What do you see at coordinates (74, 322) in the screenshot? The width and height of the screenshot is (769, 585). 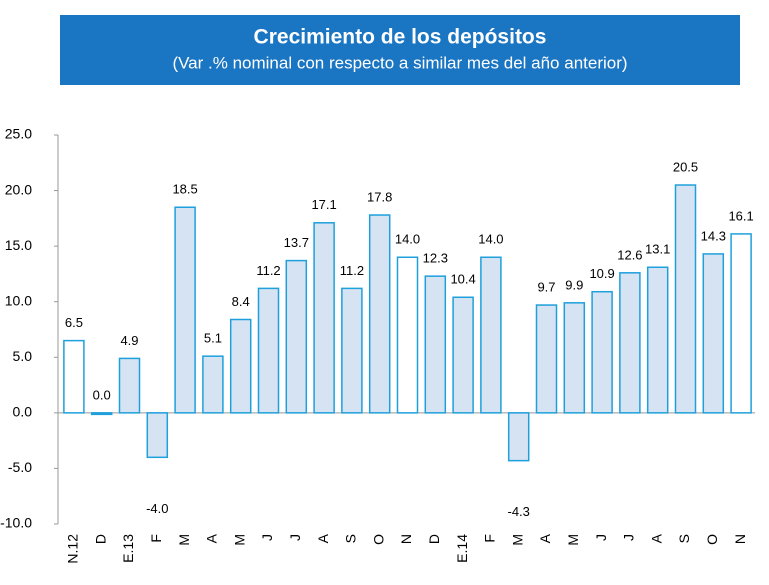 I see `value-label: 6.5` at bounding box center [74, 322].